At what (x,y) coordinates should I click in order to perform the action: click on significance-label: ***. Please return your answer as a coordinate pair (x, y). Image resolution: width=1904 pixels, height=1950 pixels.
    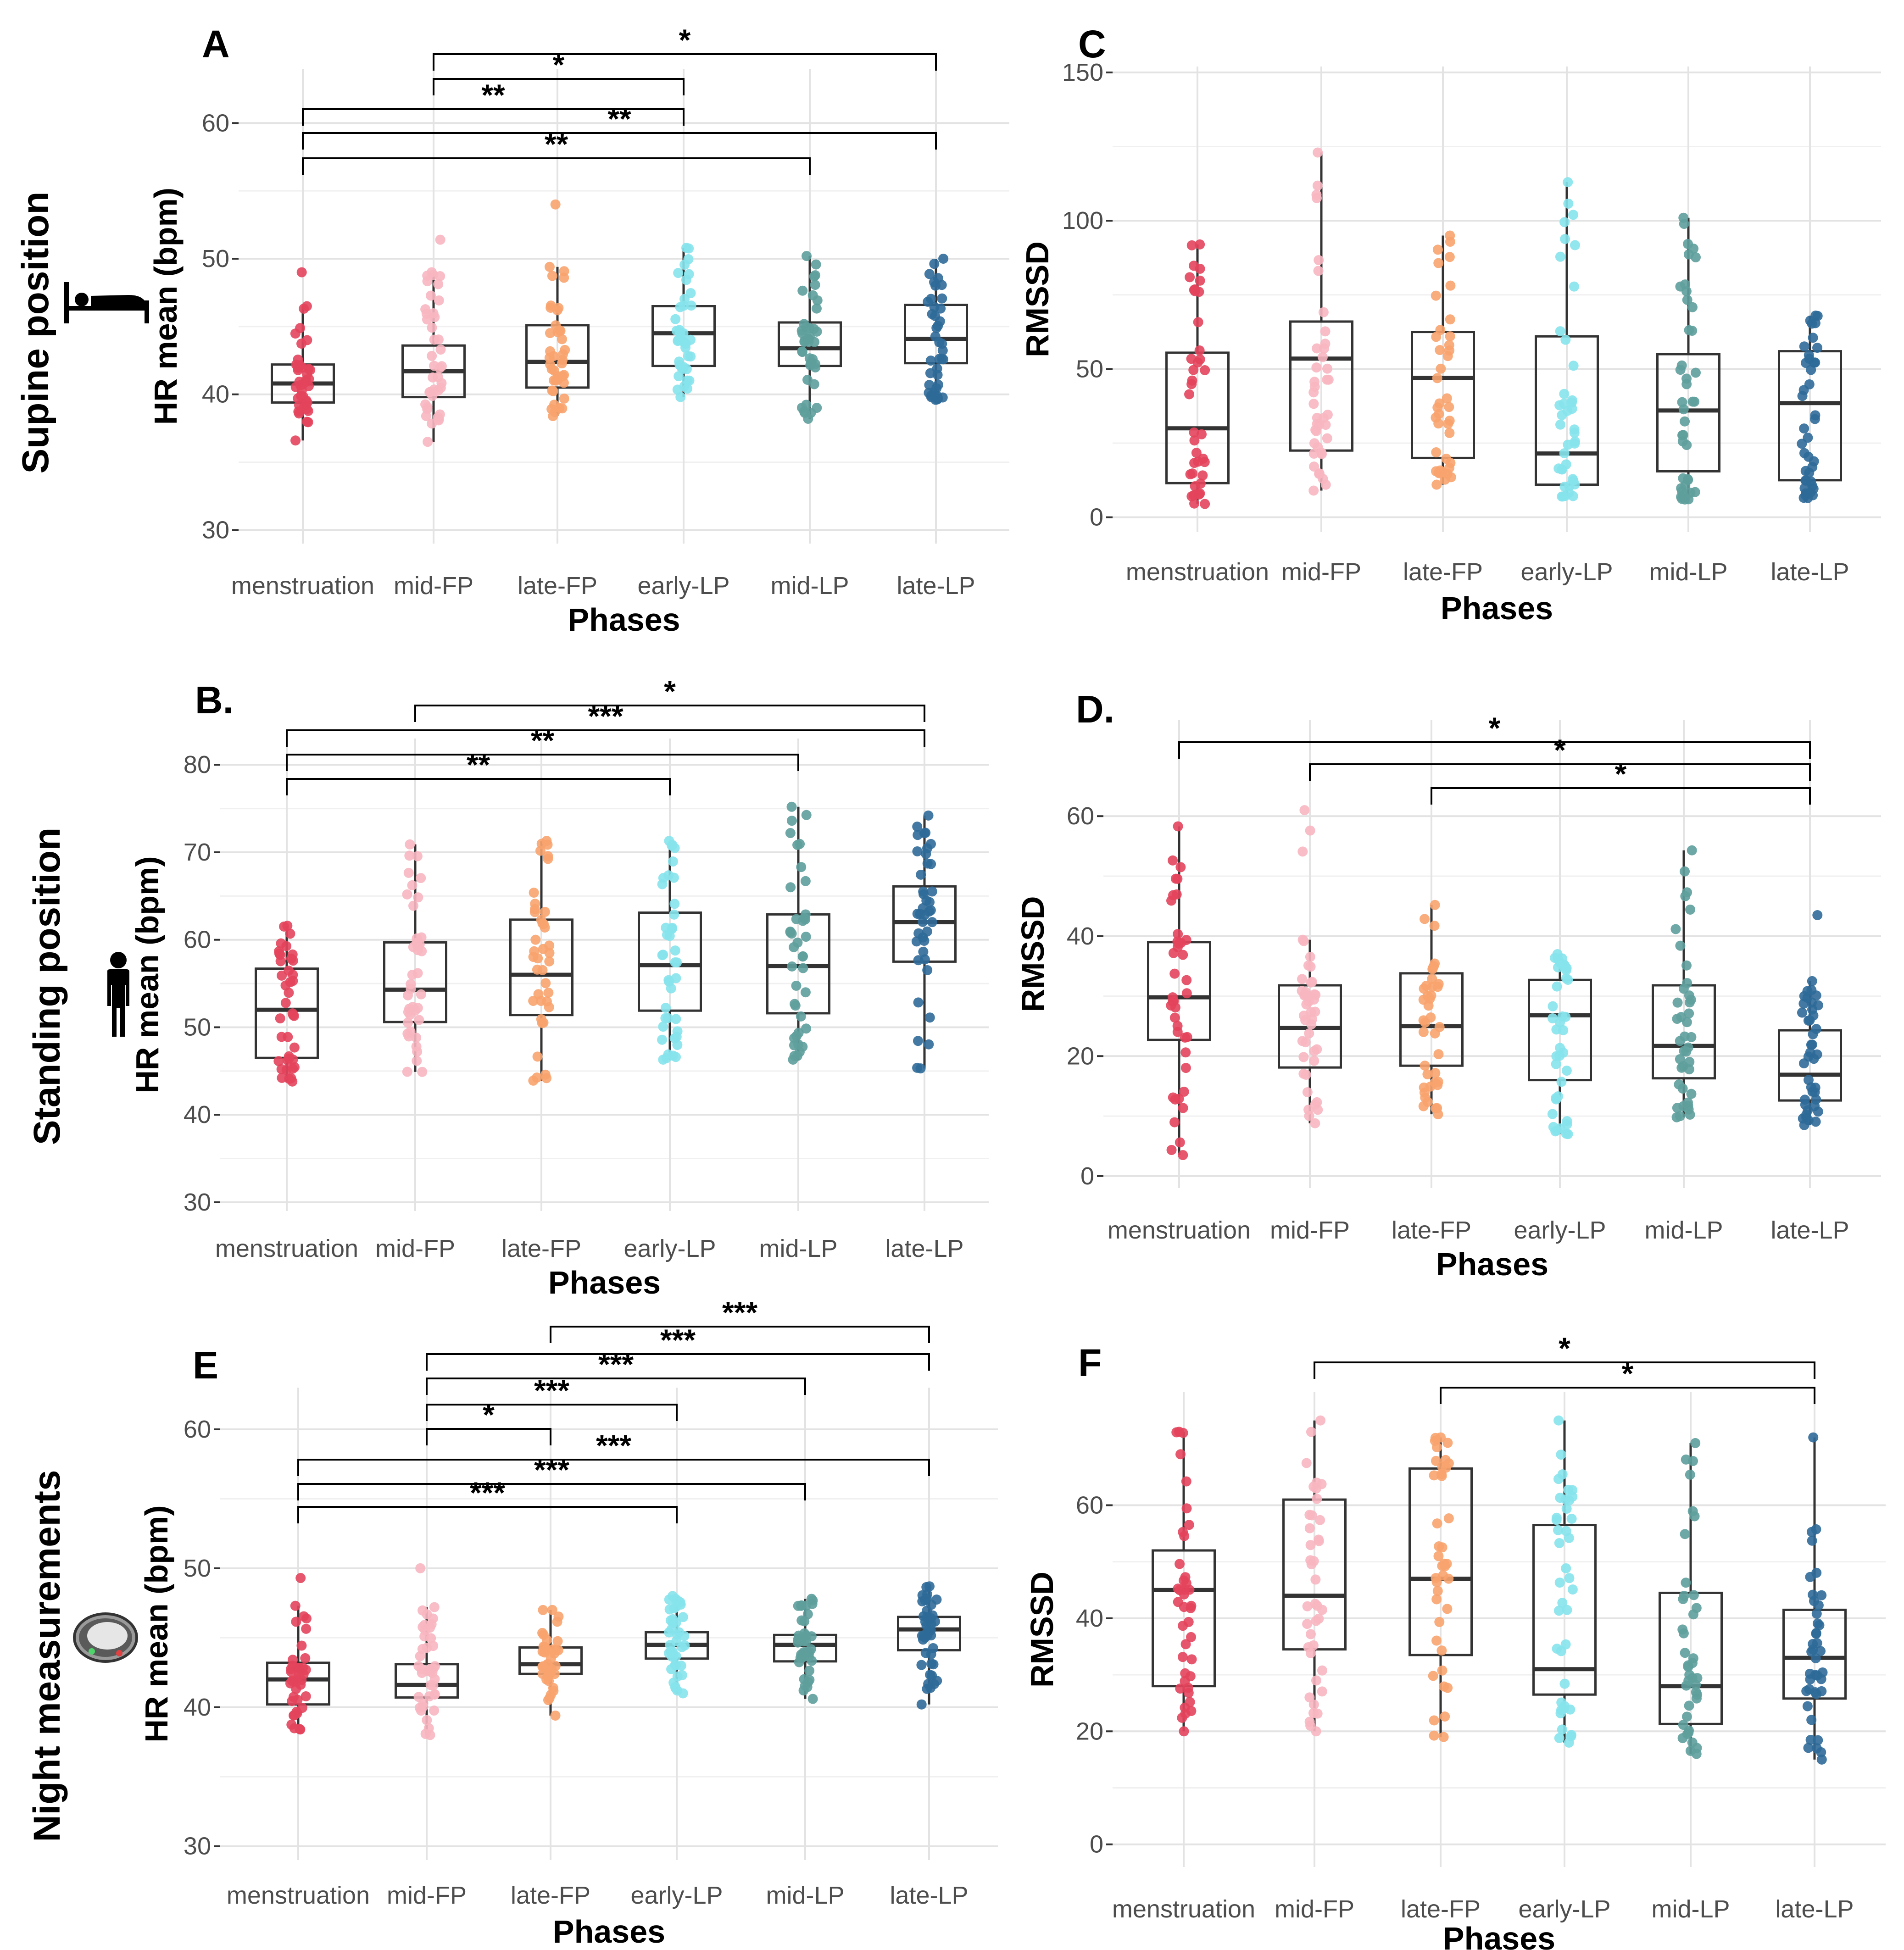
    Looking at the image, I should click on (613, 1445).